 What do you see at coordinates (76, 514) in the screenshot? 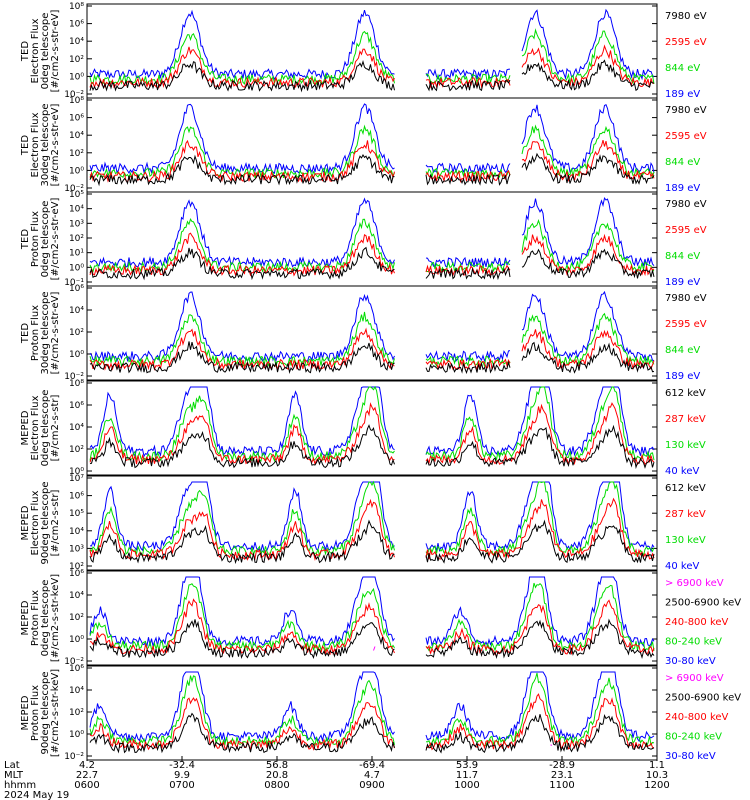
I see `y-tick-label: 10⁵` at bounding box center [76, 514].